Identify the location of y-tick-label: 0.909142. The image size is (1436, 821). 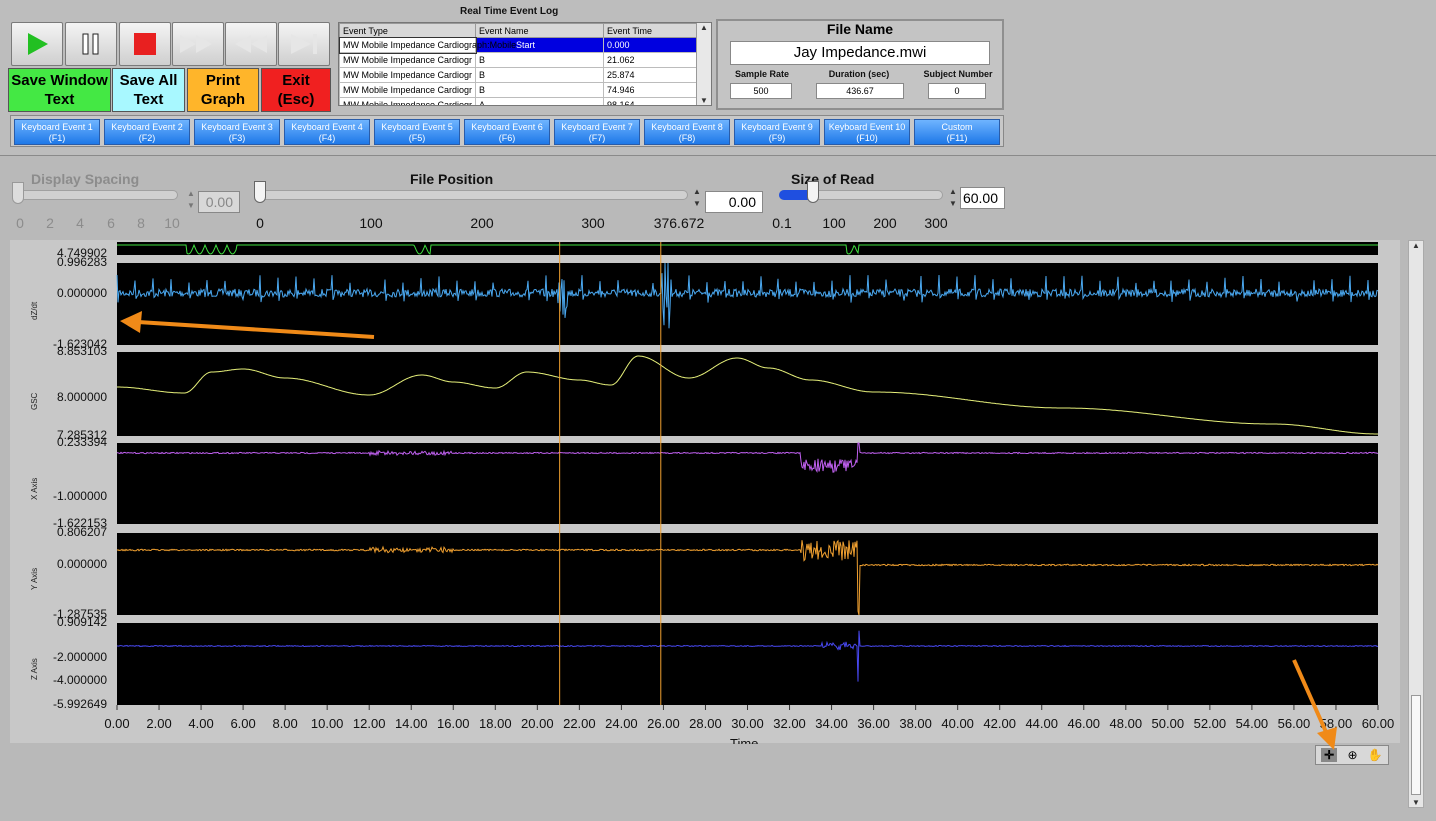
(81, 622).